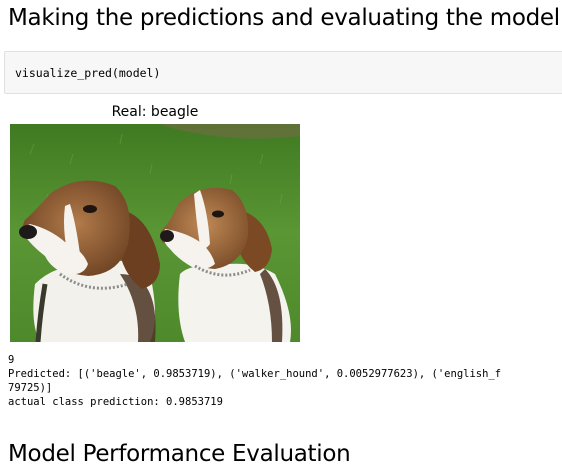  What do you see at coordinates (115, 402) in the screenshot?
I see `output-line: actual class prediction: 0.9853719` at bounding box center [115, 402].